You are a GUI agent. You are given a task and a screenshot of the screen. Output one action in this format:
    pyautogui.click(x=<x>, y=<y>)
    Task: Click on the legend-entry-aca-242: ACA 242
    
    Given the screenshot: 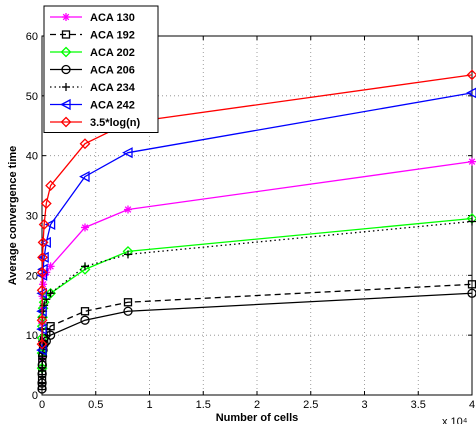 What is the action you would take?
    pyautogui.click(x=92, y=105)
    